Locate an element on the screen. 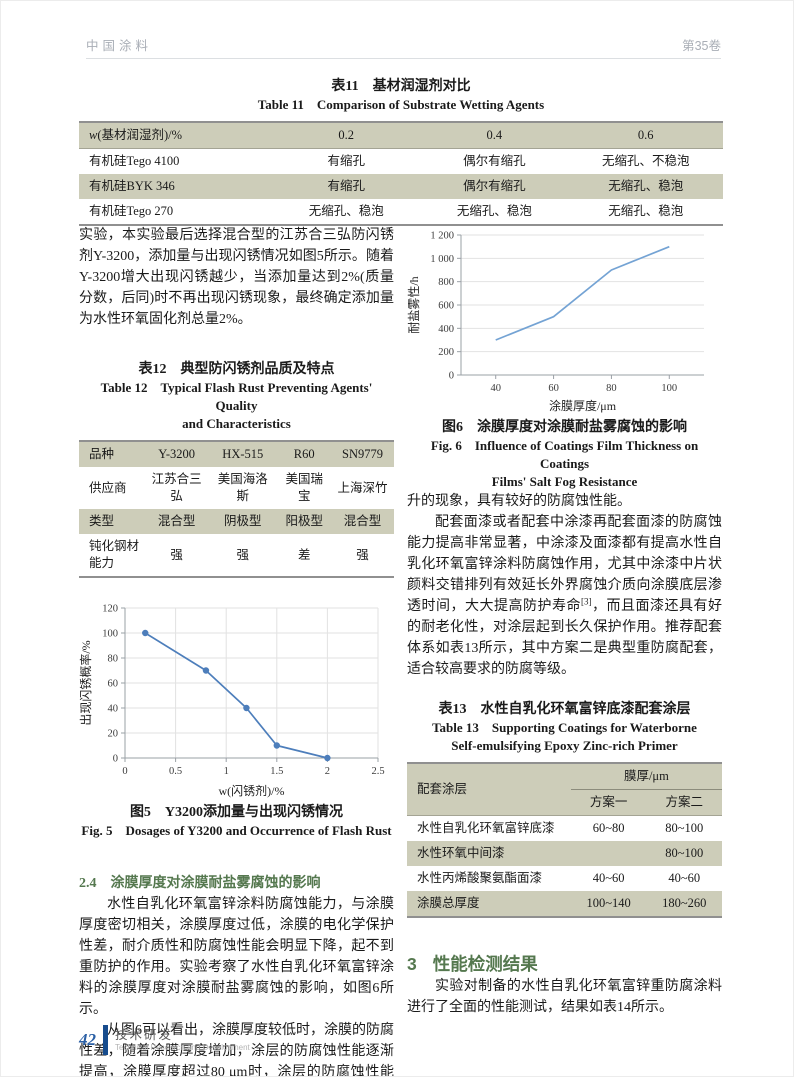  svg-text: 100 is located at coordinates (110, 634).